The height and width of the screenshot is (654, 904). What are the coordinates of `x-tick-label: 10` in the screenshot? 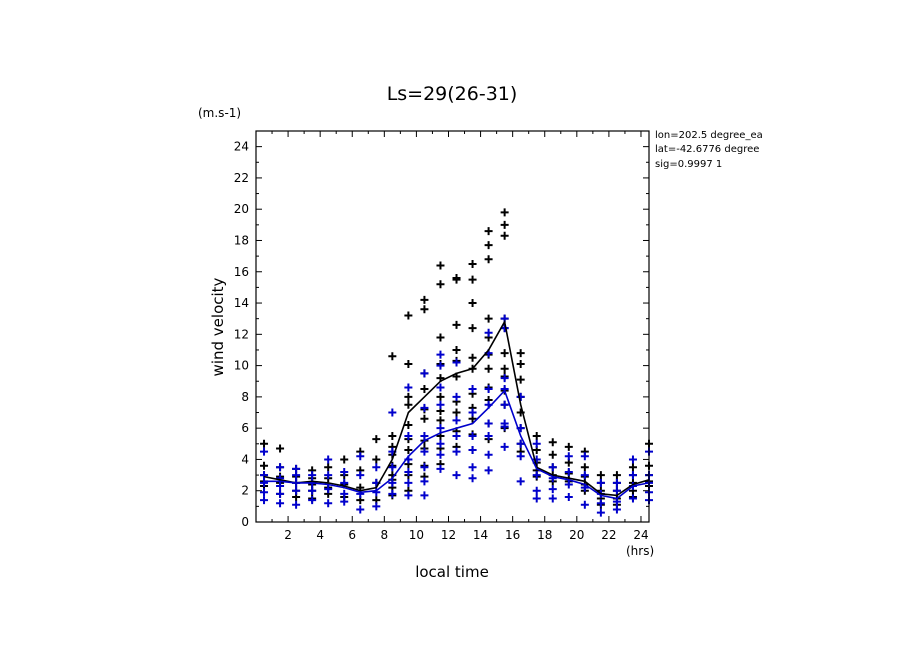 It's located at (416, 535).